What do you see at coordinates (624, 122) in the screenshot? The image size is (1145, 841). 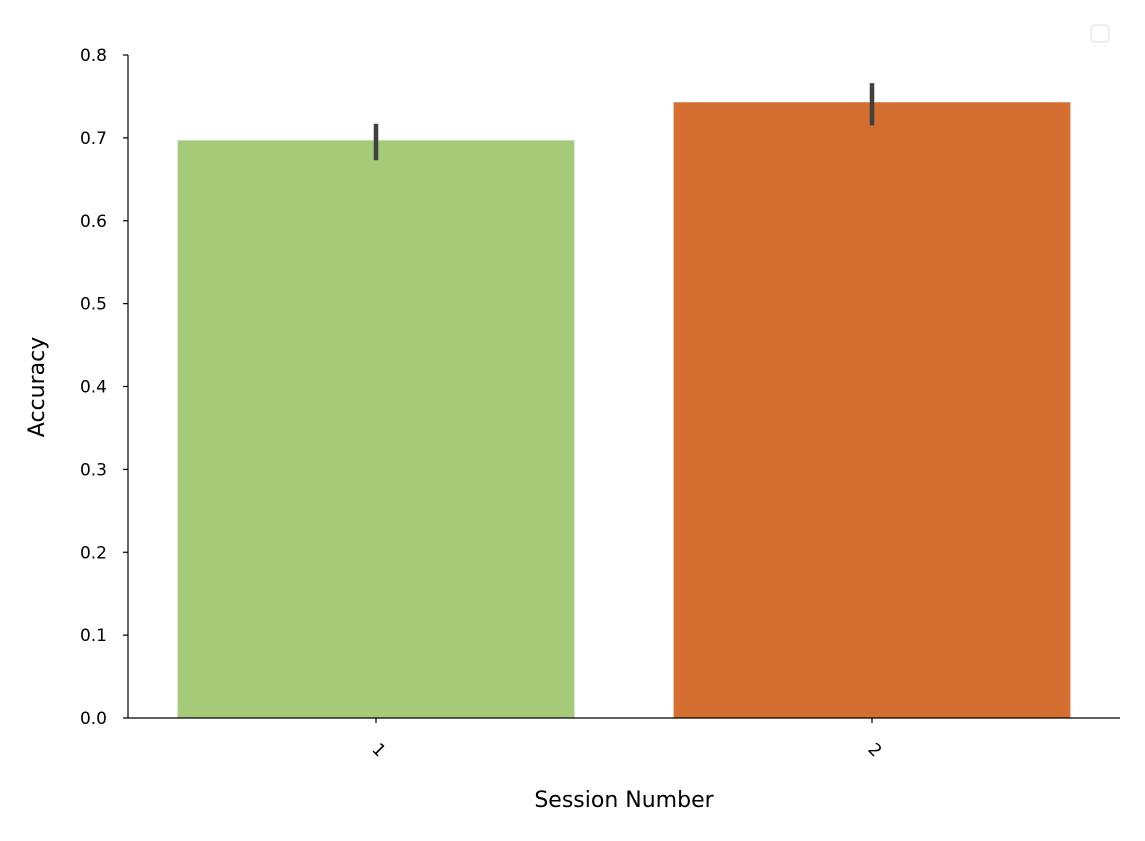 I see `error-bars-layer` at bounding box center [624, 122].